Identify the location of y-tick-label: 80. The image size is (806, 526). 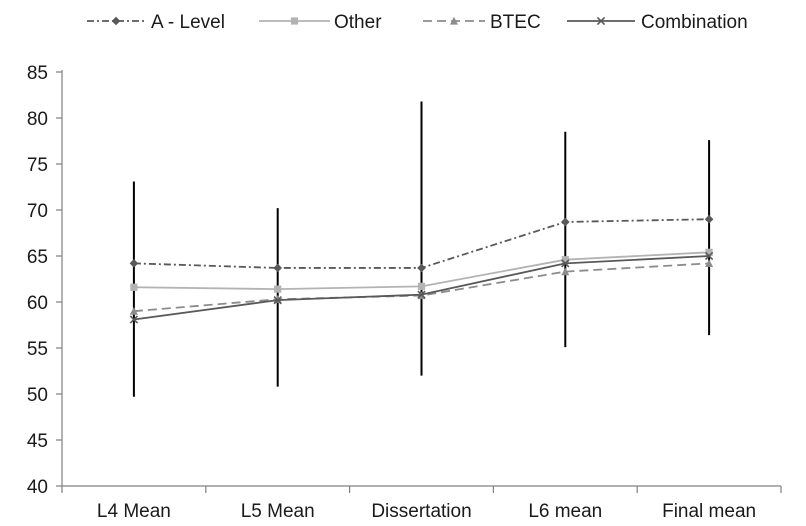
(37, 119).